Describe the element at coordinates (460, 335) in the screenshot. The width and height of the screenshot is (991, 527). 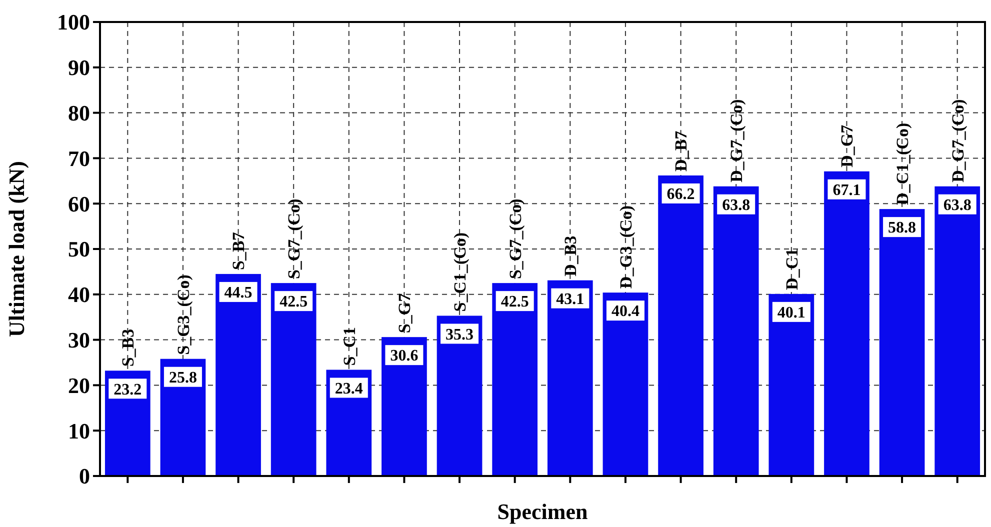
I see `data-label: 35.3` at that location.